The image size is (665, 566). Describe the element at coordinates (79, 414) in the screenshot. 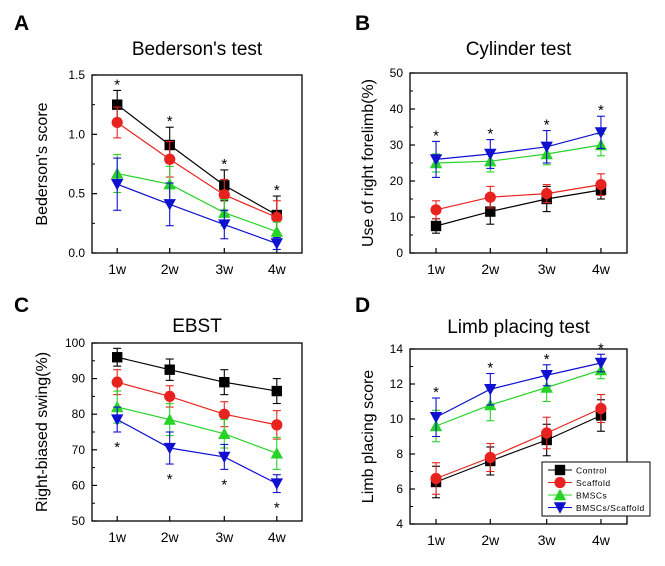

I see `y-tick-label: 80` at that location.